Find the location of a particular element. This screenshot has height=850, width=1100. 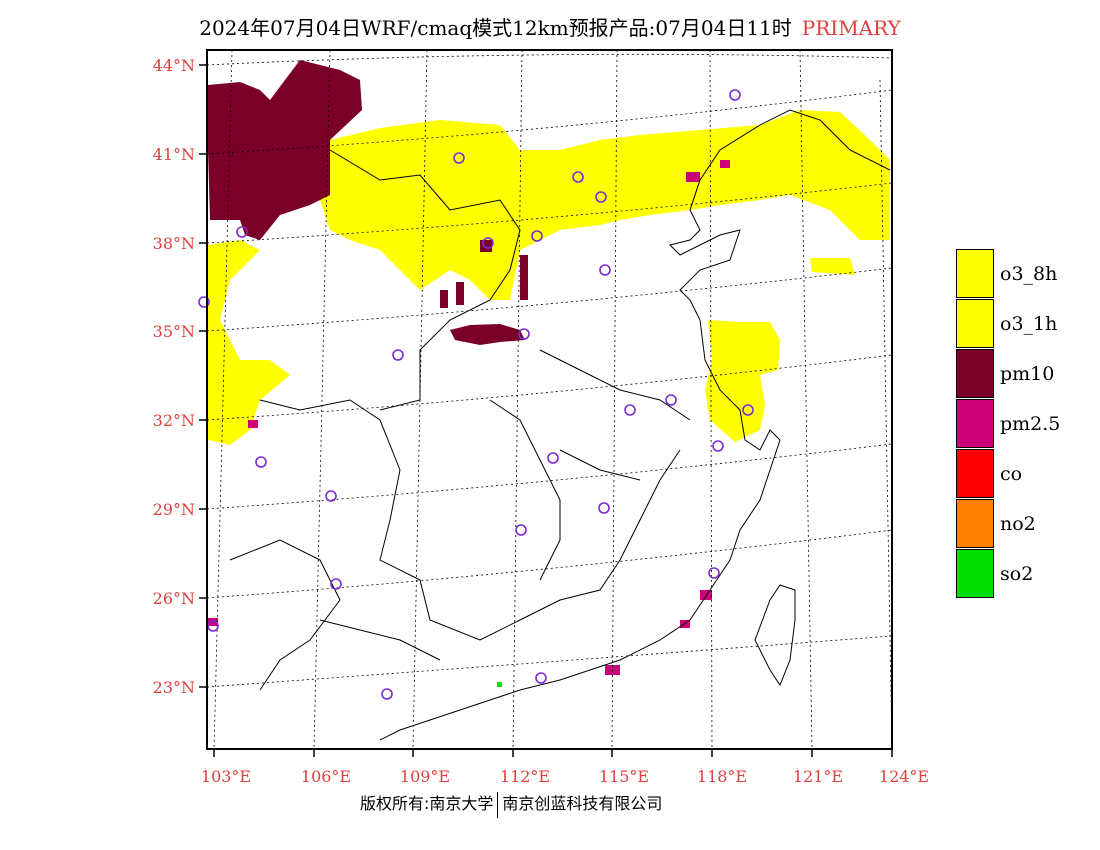

lat-label: 38°N is located at coordinates (174, 243).